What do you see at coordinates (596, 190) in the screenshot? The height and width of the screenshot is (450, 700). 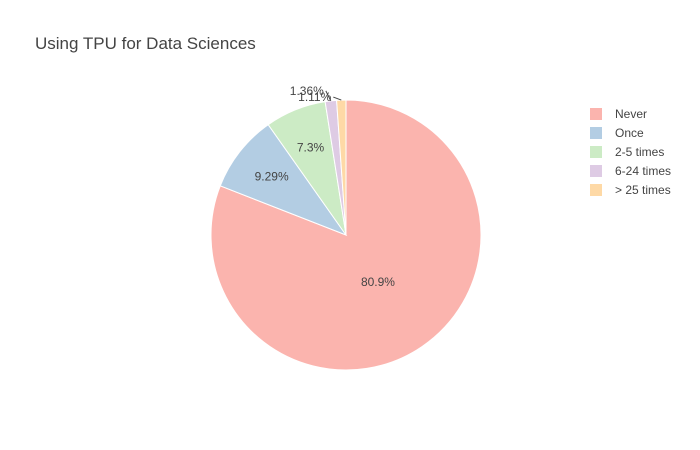 I see `legend-swatch-25-times` at bounding box center [596, 190].